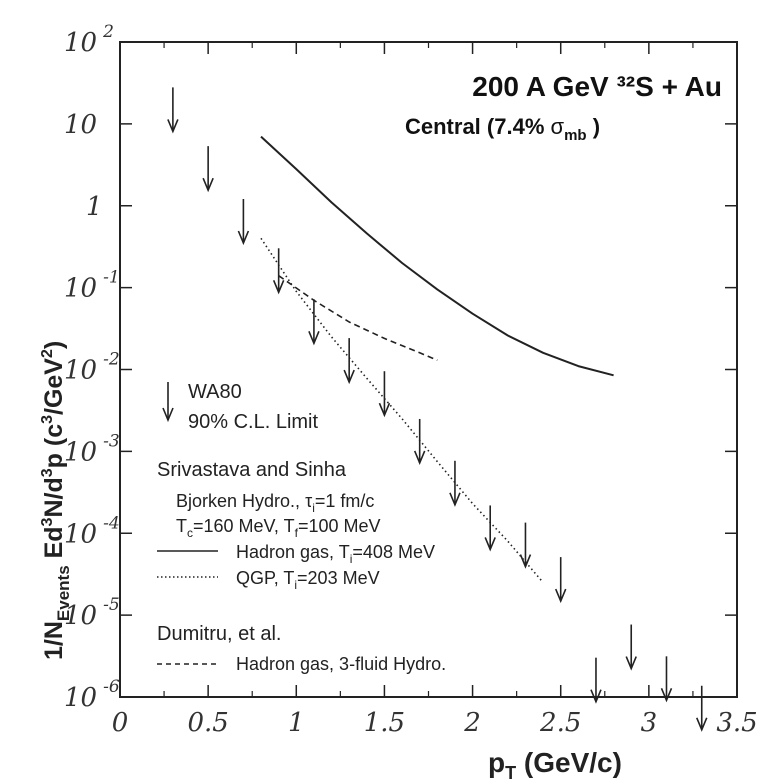 Image resolution: width=771 pixels, height=782 pixels. What do you see at coordinates (275, 503) in the screenshot?
I see `legend-group1-line1: Bjorken Hydro., τi=1 fm/c` at bounding box center [275, 503].